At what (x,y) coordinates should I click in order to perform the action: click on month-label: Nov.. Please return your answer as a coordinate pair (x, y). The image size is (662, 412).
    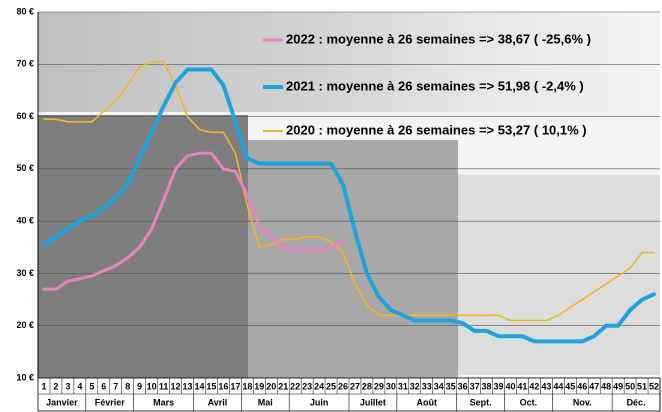
    Looking at the image, I should click on (582, 402).